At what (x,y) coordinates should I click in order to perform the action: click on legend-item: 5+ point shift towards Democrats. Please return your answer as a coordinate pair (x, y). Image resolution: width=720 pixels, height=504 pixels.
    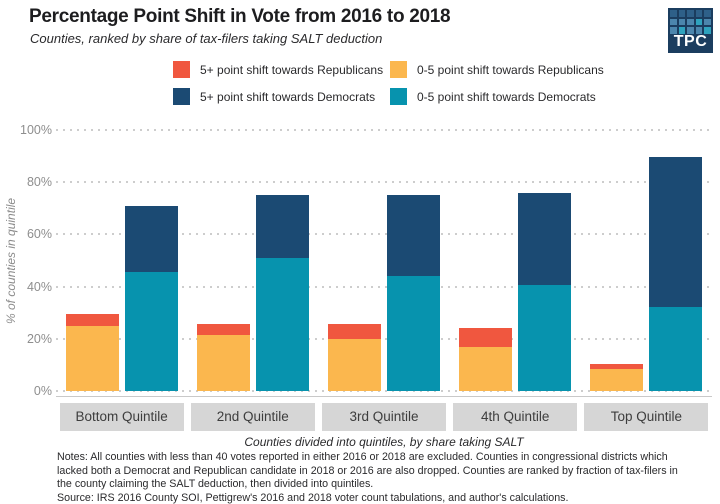
    Looking at the image, I should click on (281, 96).